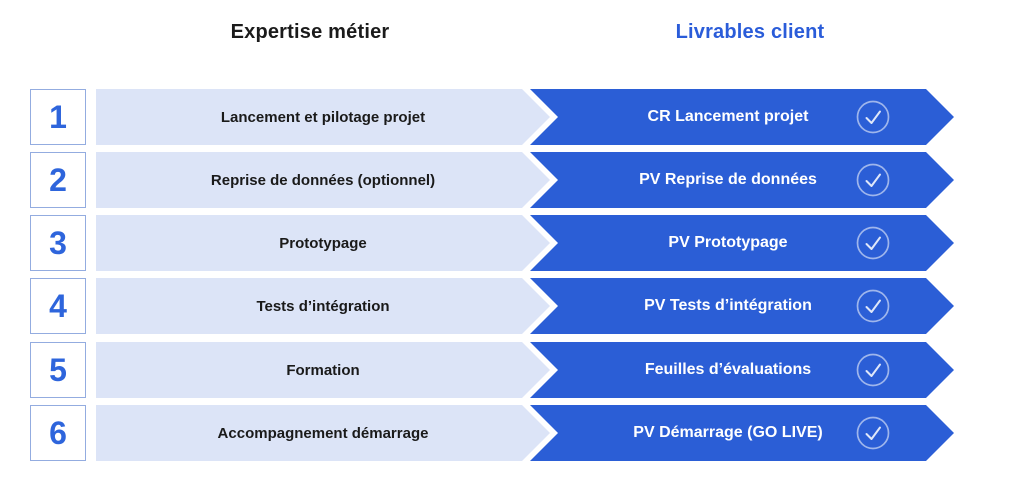  What do you see at coordinates (728, 432) in the screenshot?
I see `deliverable-label: PV Démarrage (GO LIVE)` at bounding box center [728, 432].